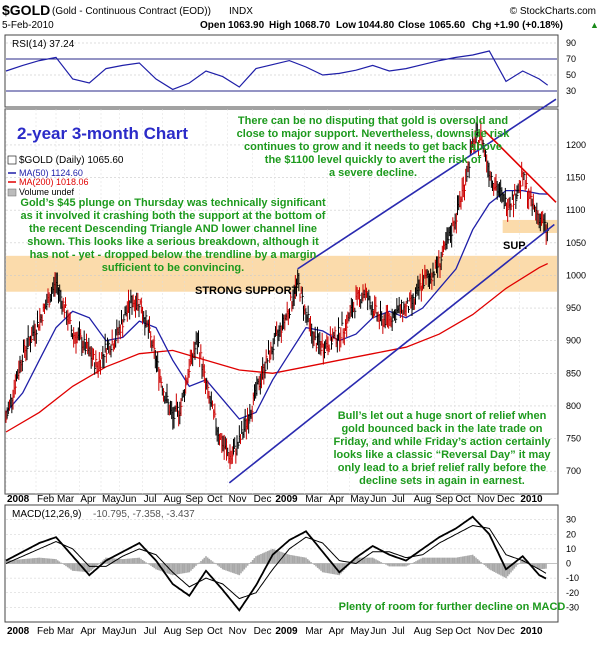 The width and height of the screenshot is (599, 645). Describe the element at coordinates (571, 59) in the screenshot. I see `rsi-tick-label: 70` at that location.